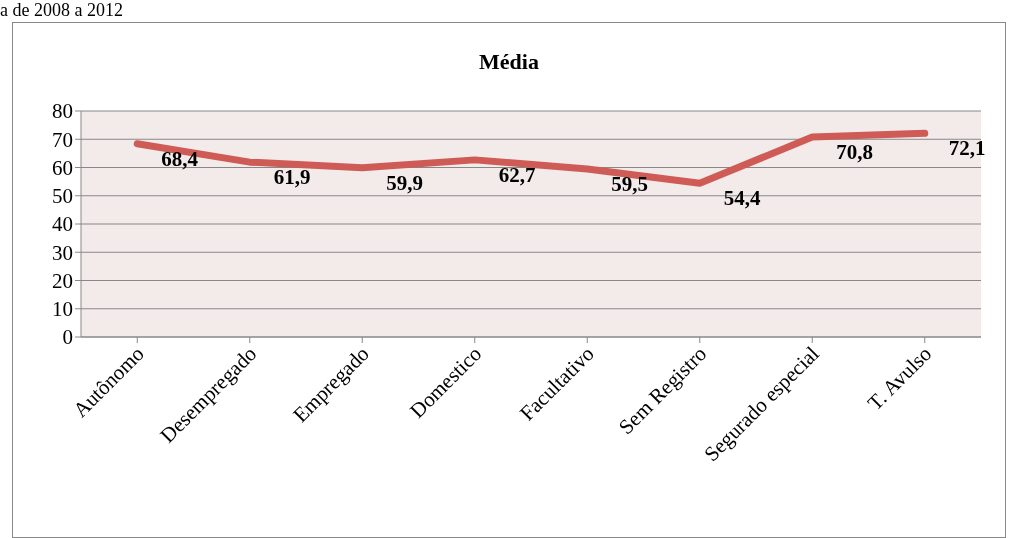 This screenshot has width=1010, height=538. Describe the element at coordinates (67, 337) in the screenshot. I see `y-tick-label: 0` at that location.